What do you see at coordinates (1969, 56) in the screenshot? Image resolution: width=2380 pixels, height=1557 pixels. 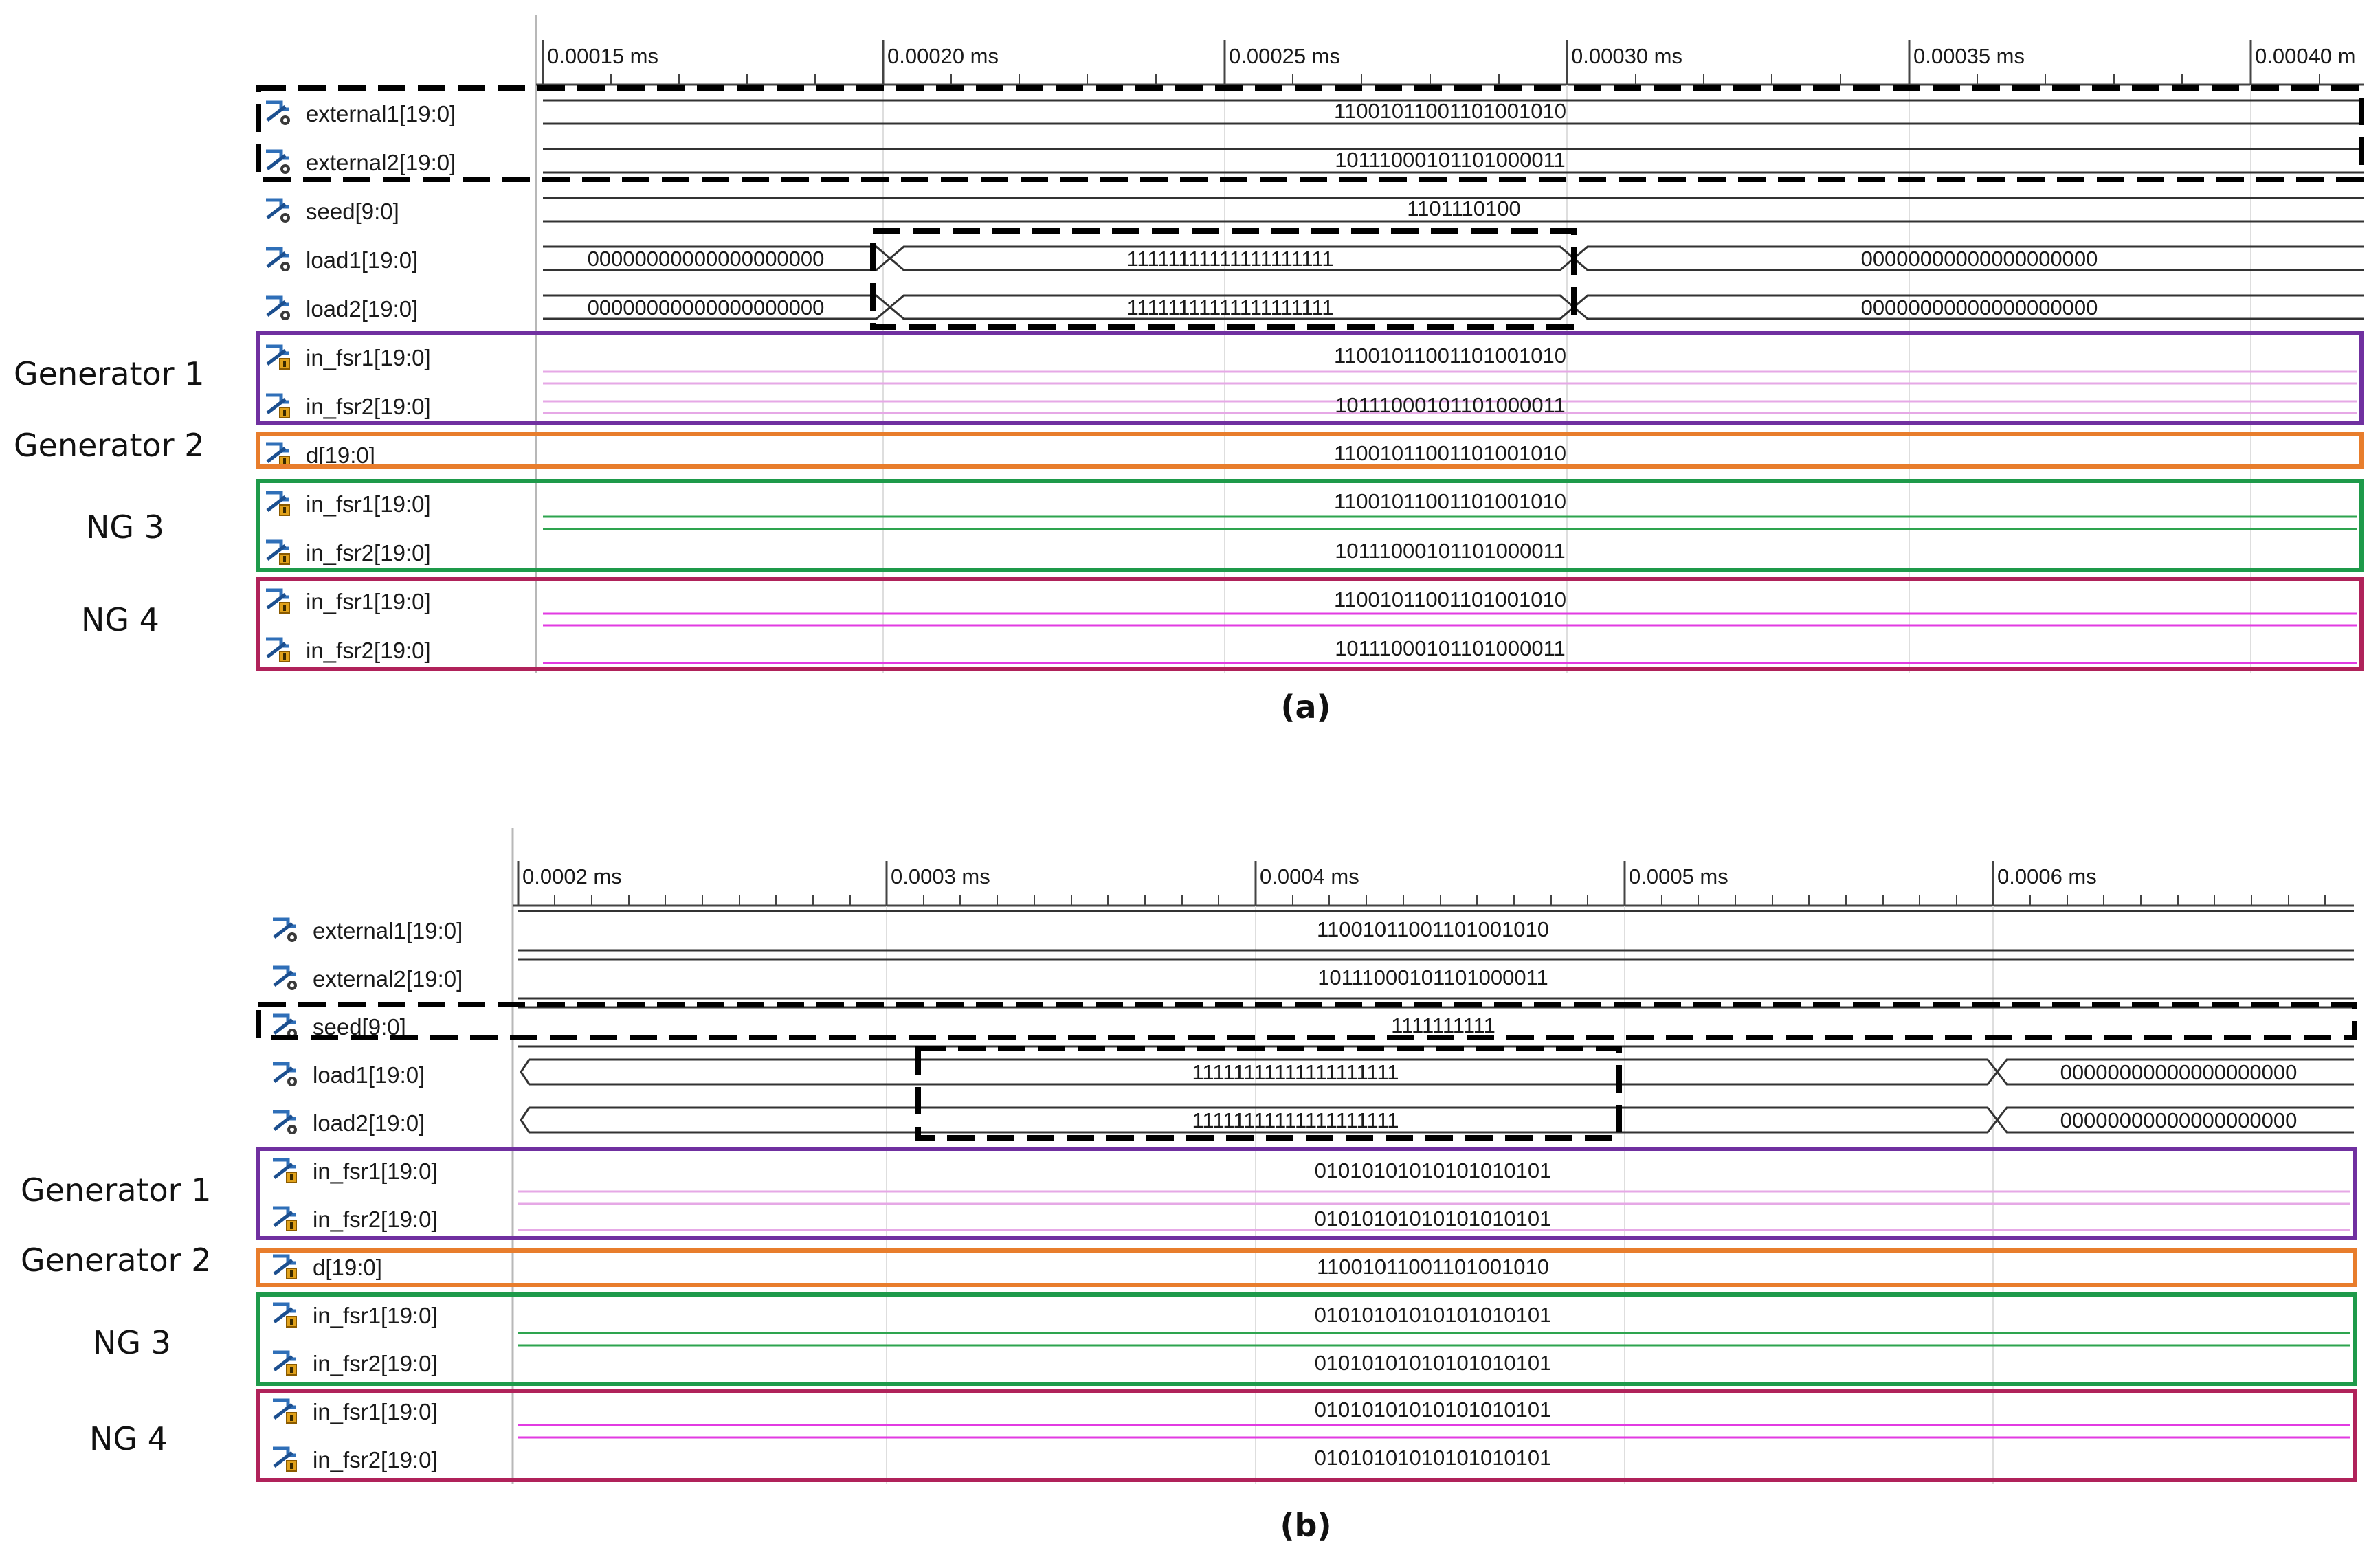 I see `time-tick: 0.00035 ms` at bounding box center [1969, 56].